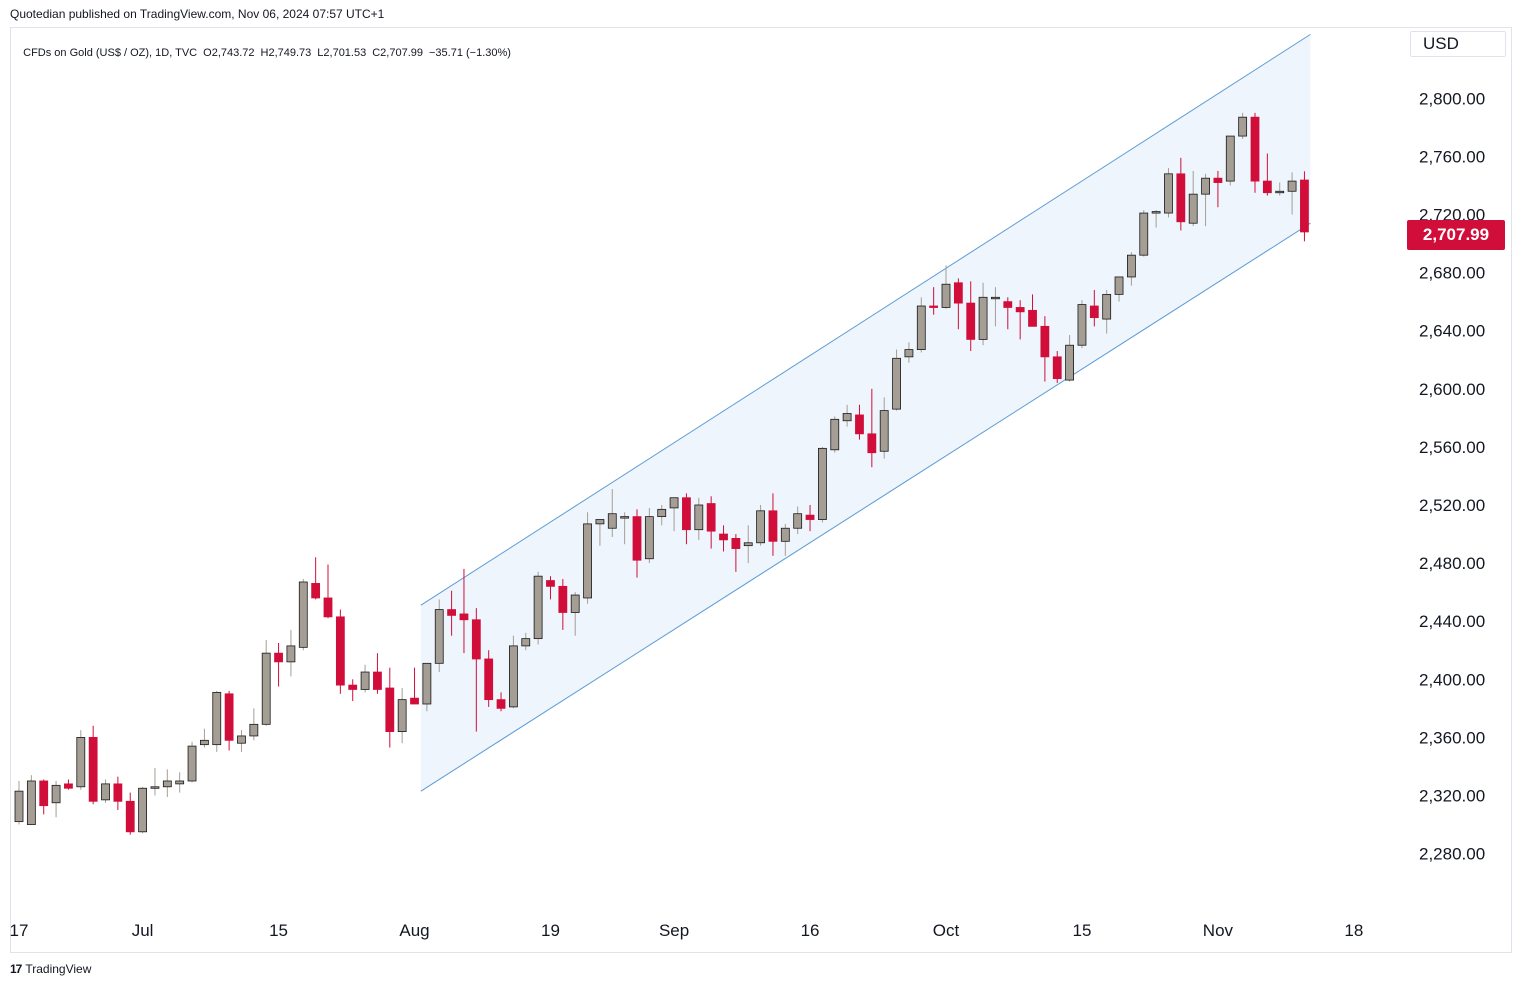 This screenshot has height=988, width=1522. I want to click on symbol-name: CFDs on Gold (US$ / OZ), 1D, TVC, so click(110, 53).